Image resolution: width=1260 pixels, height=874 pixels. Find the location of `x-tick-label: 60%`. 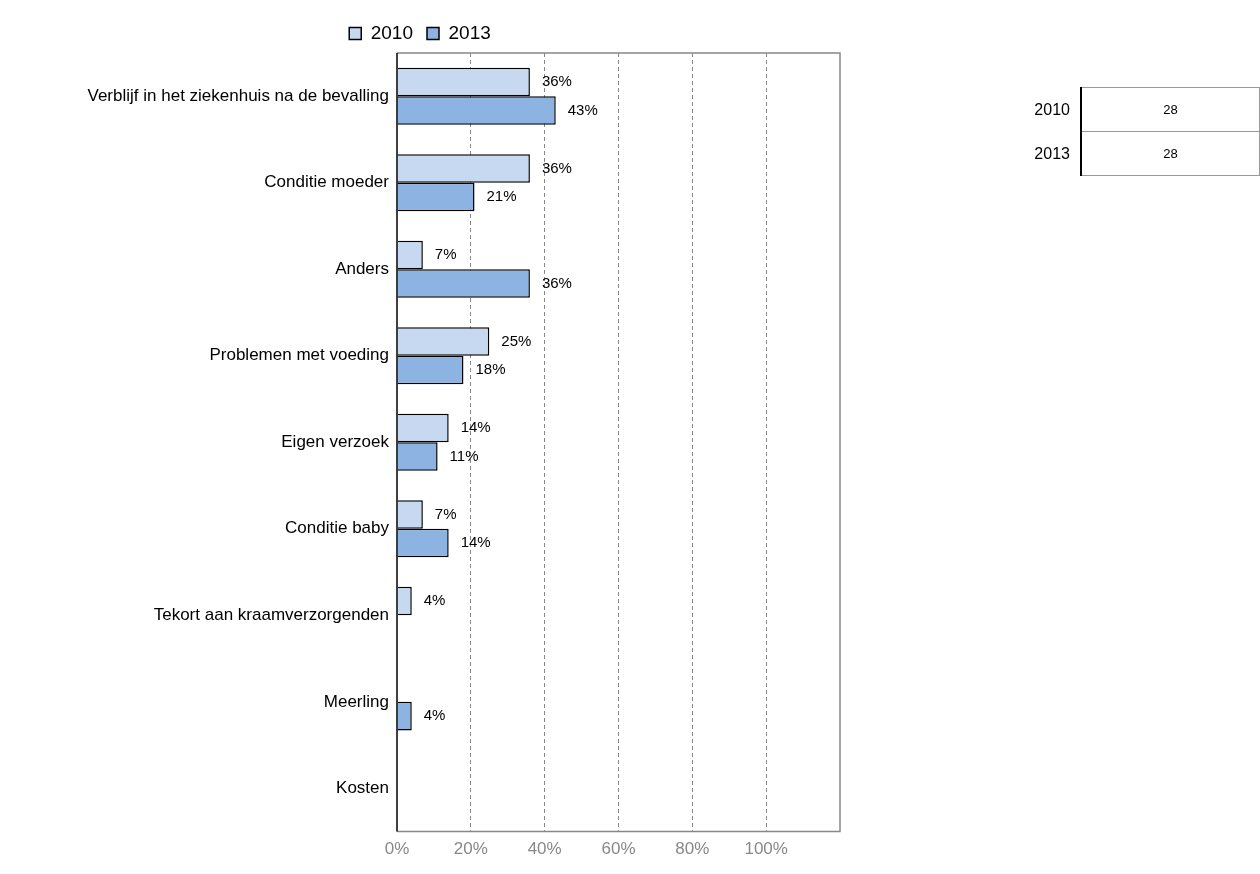

x-tick-label: 60% is located at coordinates (618, 849).